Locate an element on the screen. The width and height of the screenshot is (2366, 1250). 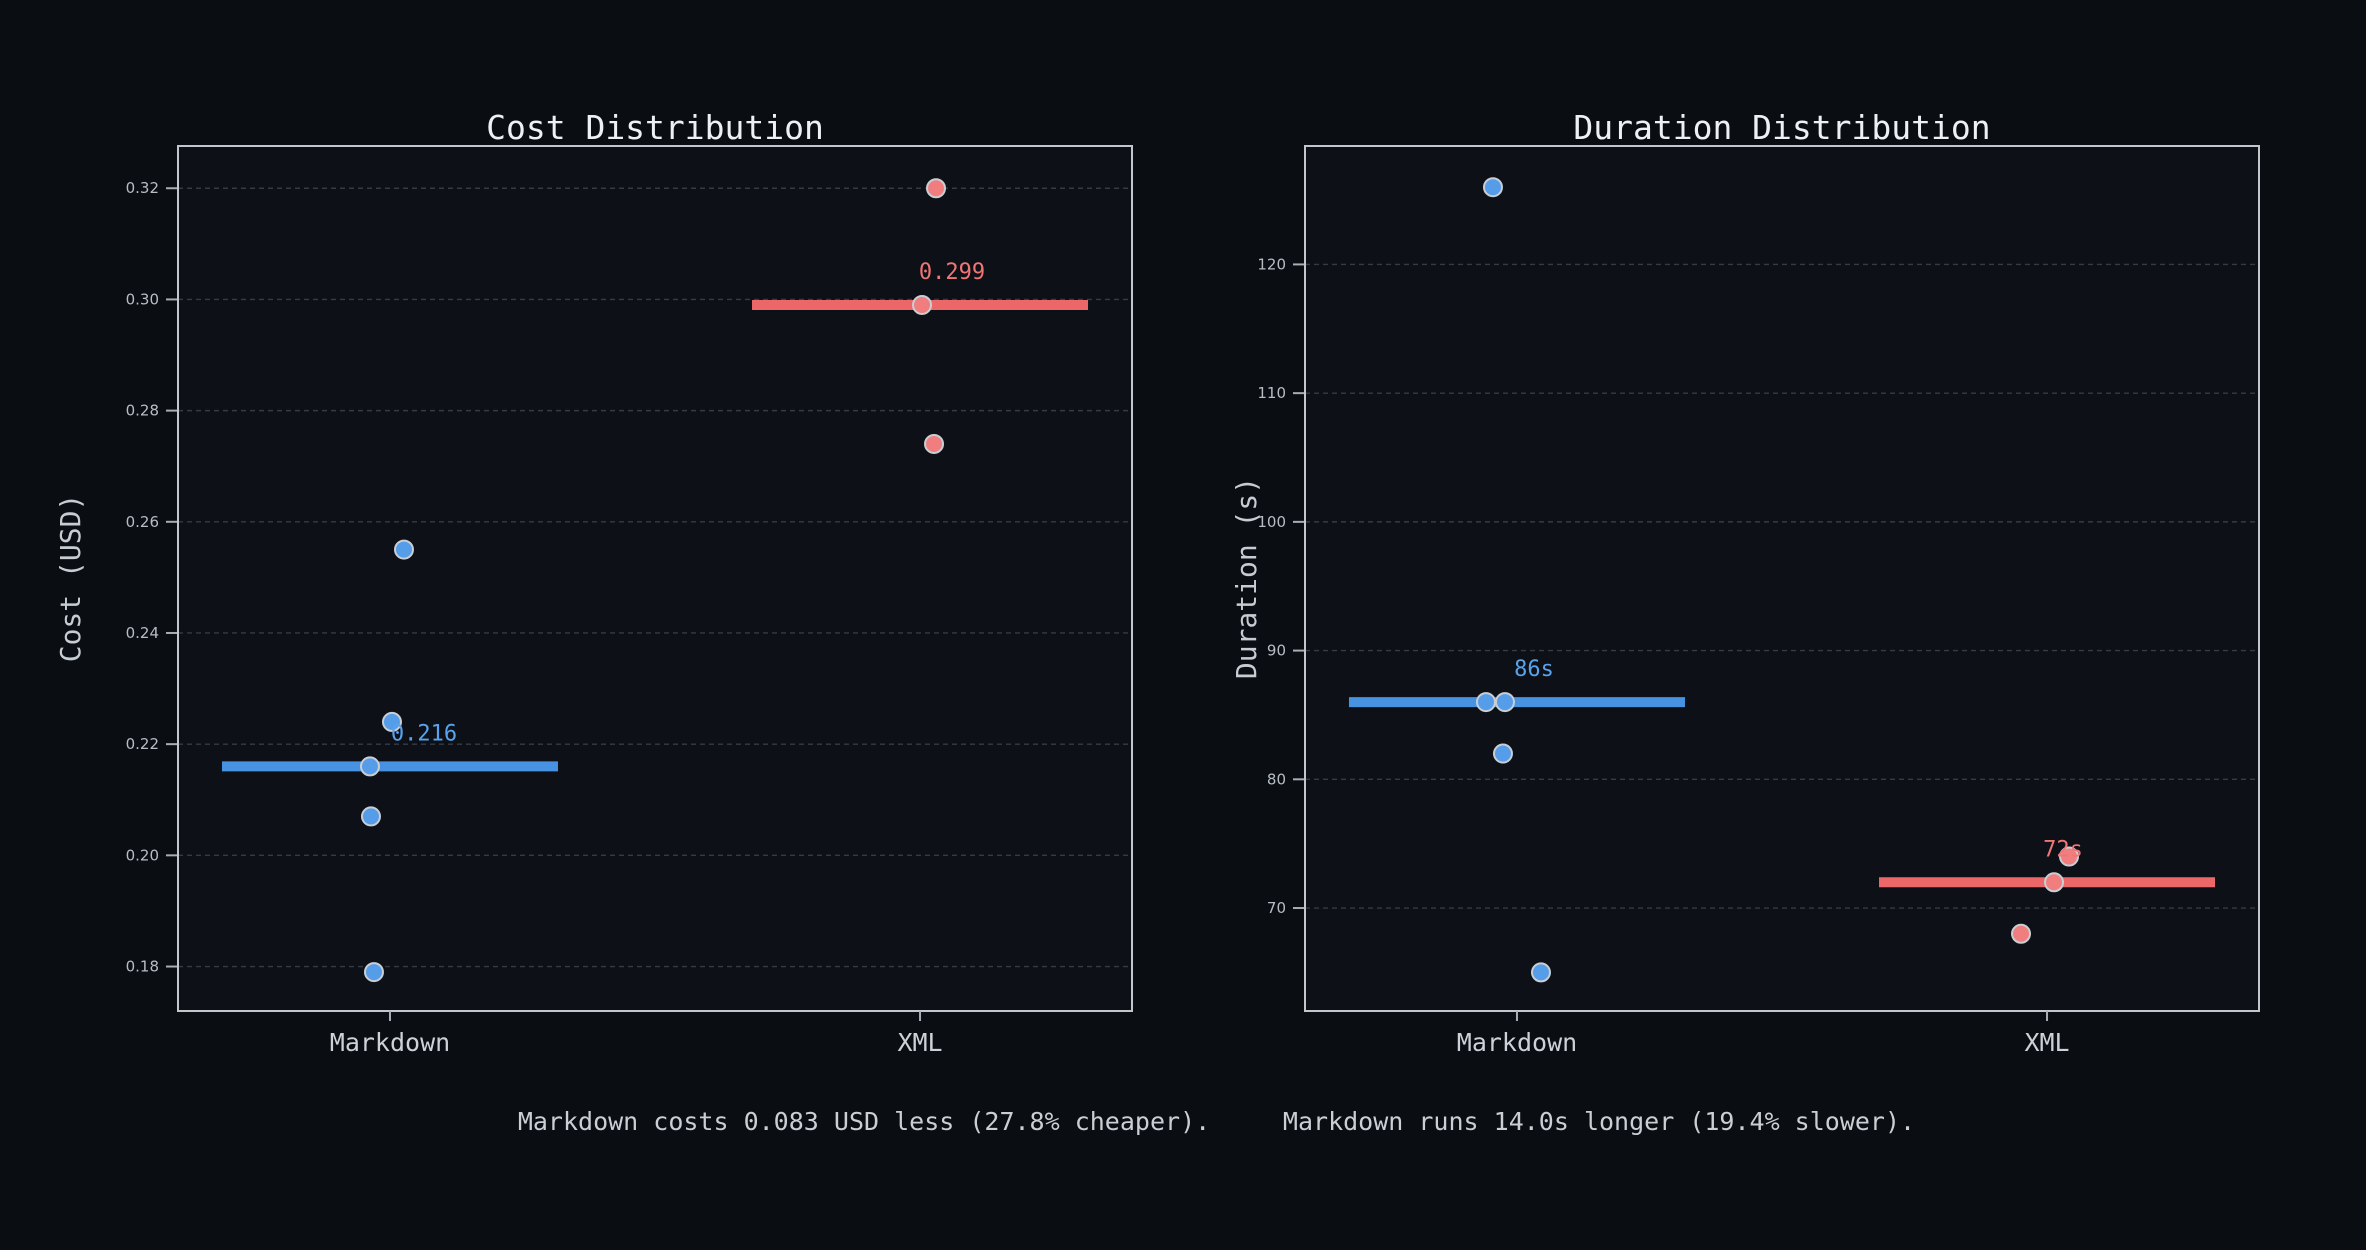
y-tick-label: 0.32 is located at coordinates (142, 188).